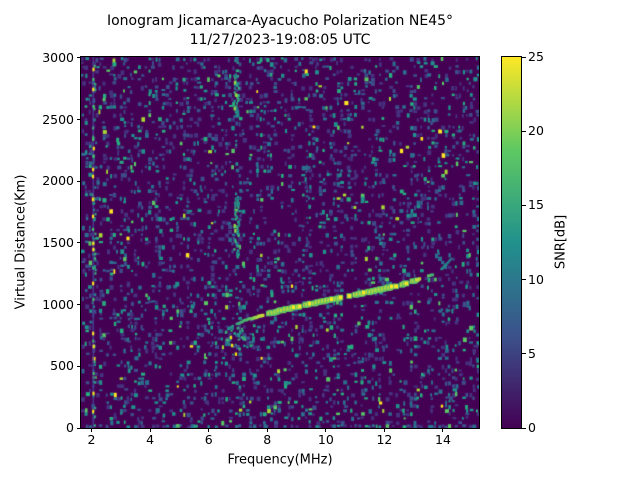 Image resolution: width=640 pixels, height=480 pixels. What do you see at coordinates (384, 439) in the screenshot?
I see `x-tick-label: 12` at bounding box center [384, 439].